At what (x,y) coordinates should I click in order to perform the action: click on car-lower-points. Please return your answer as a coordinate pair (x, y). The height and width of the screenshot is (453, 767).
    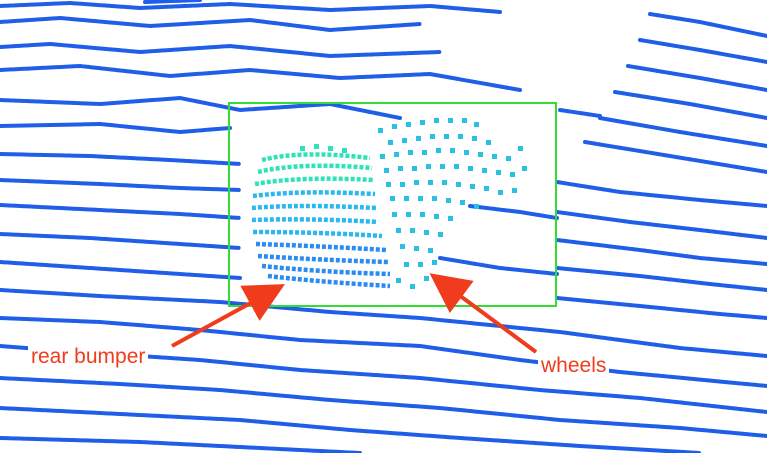
    Looking at the image, I should click on (323, 265).